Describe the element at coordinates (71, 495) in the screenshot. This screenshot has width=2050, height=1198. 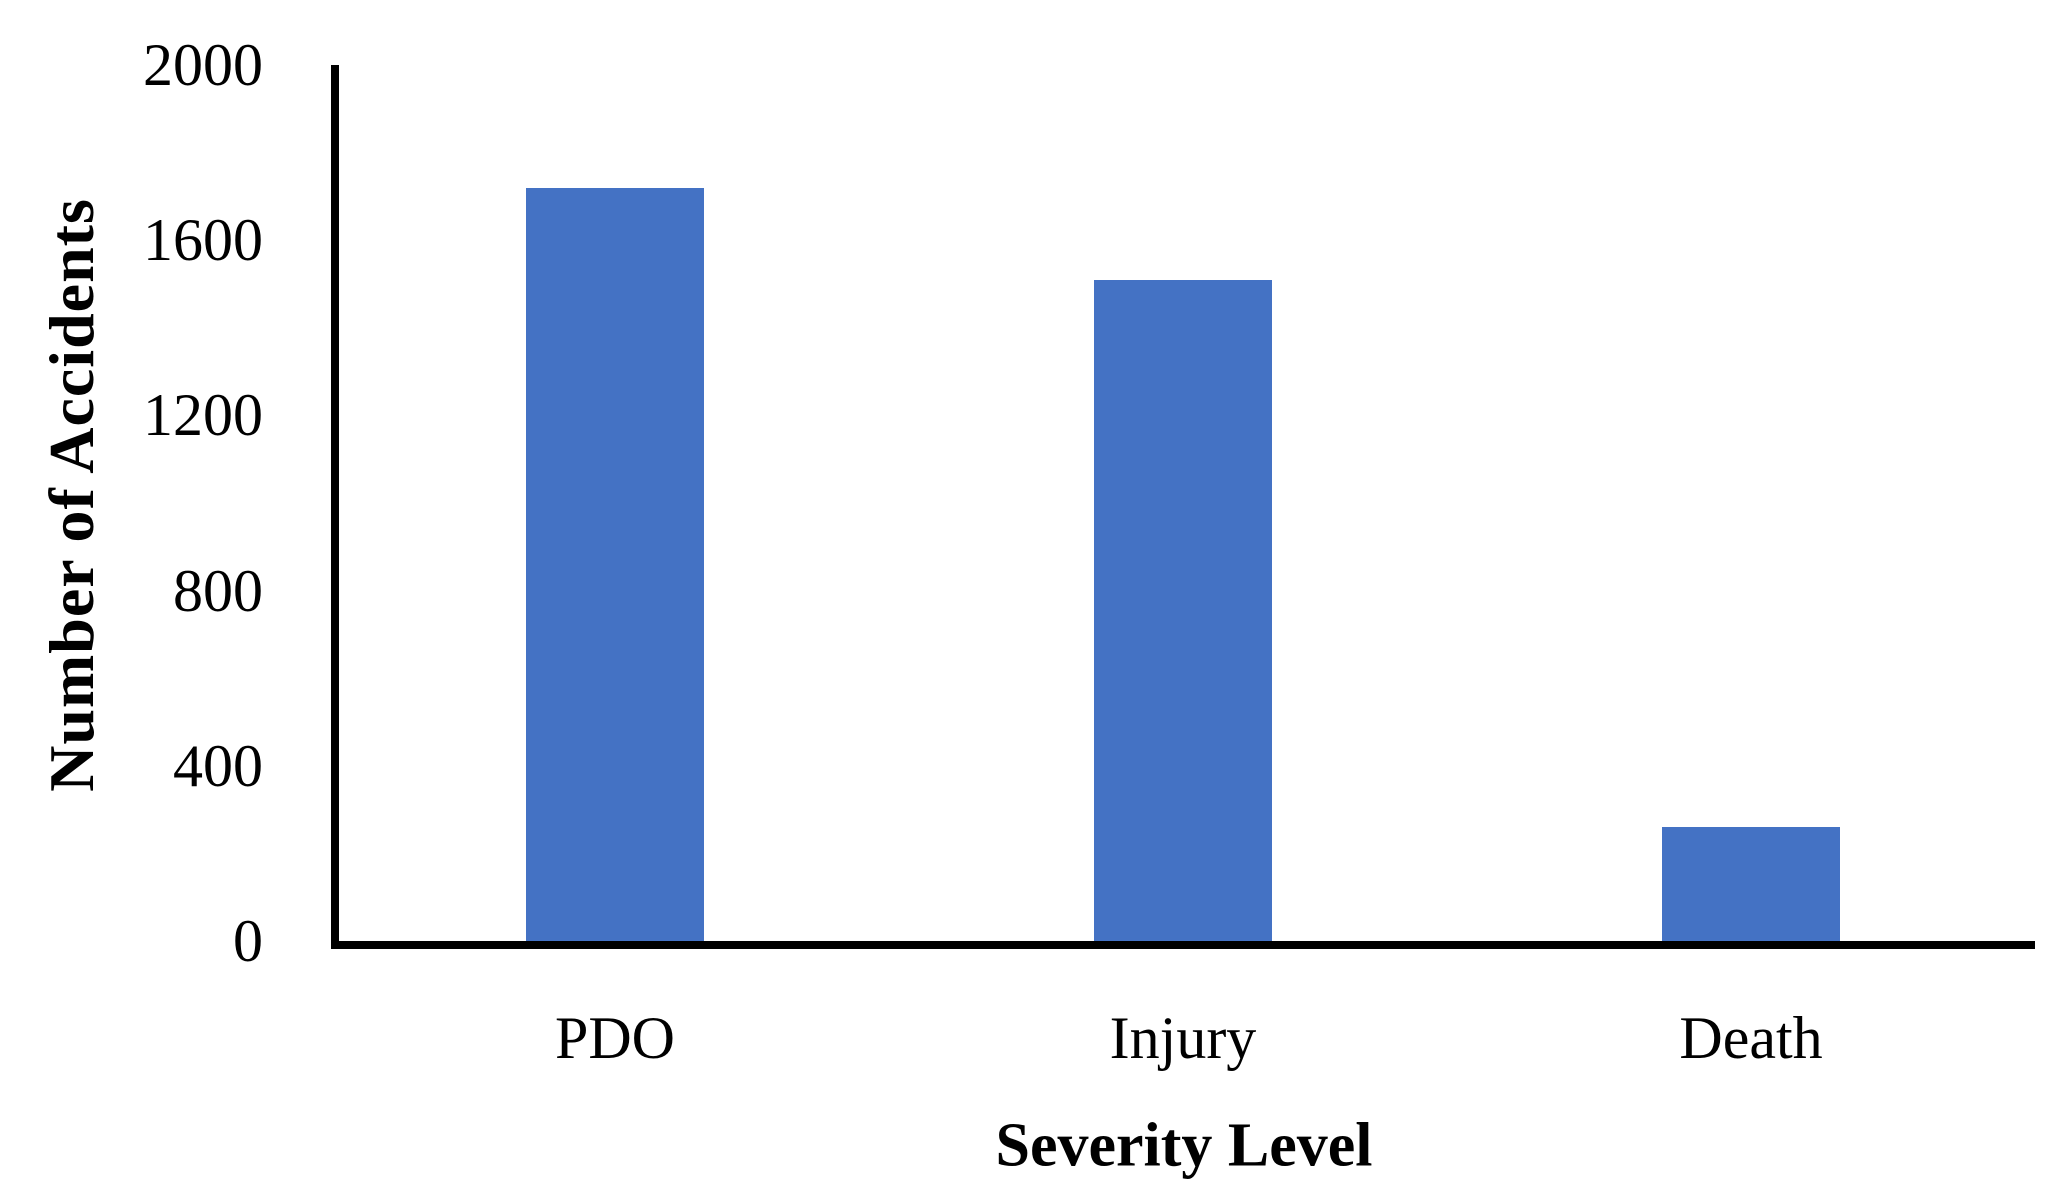
I see `y-axis-title: Number of Accidents` at that location.